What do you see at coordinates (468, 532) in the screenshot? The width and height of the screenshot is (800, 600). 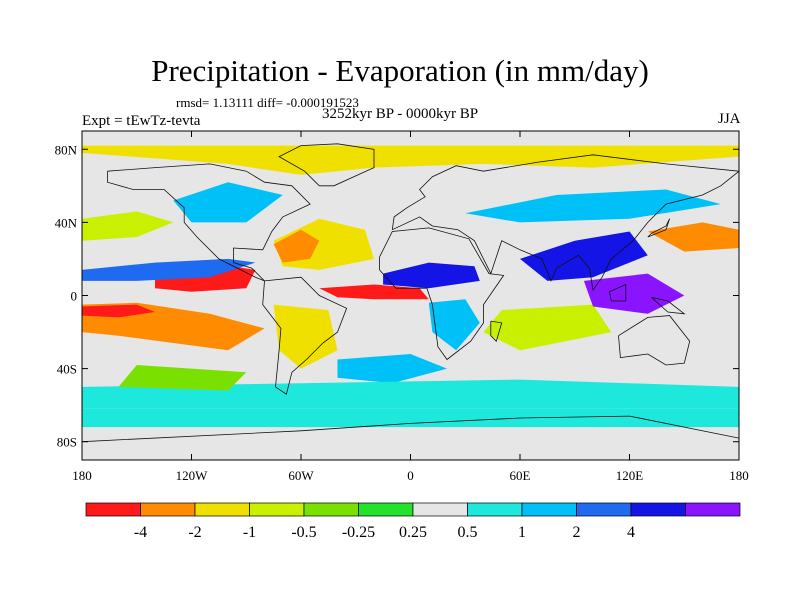 I see `colorbar-label: 0.5` at bounding box center [468, 532].